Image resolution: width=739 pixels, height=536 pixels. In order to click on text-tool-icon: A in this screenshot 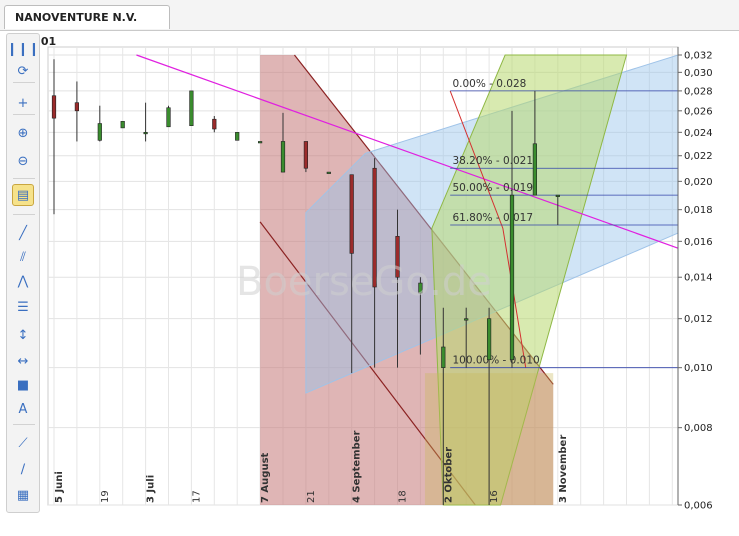, I will do `click(23, 409)`.